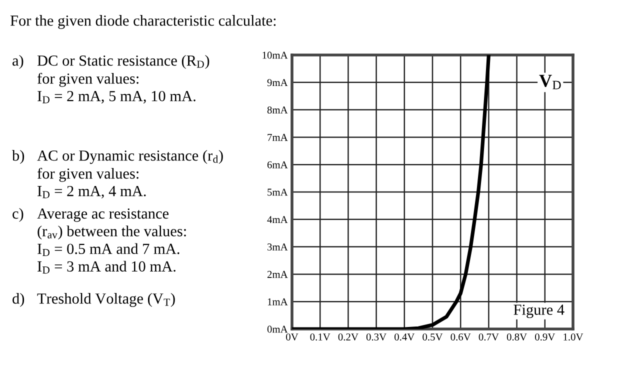 Image resolution: width=618 pixels, height=390 pixels. I want to click on text: Average ac resistance (r$_{av}$) between the values: I$_{D}$ = 0.5 mA and 7 mA. I$_{D}$ = 3 mA and 10 mA., so click(111, 241).